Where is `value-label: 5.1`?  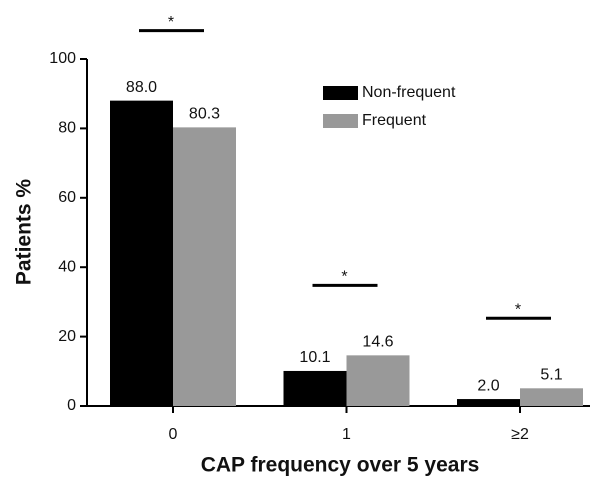
value-label: 5.1 is located at coordinates (551, 375).